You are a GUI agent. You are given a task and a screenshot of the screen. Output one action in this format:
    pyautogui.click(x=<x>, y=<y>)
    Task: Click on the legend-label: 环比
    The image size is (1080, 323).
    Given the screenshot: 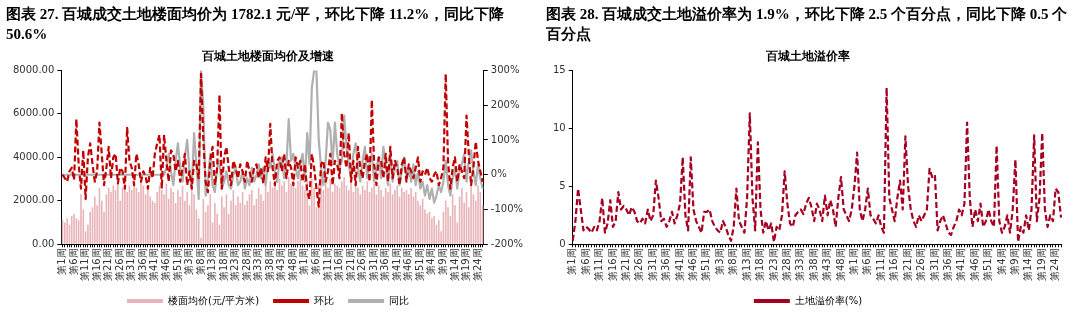 What is the action you would take?
    pyautogui.click(x=324, y=300)
    